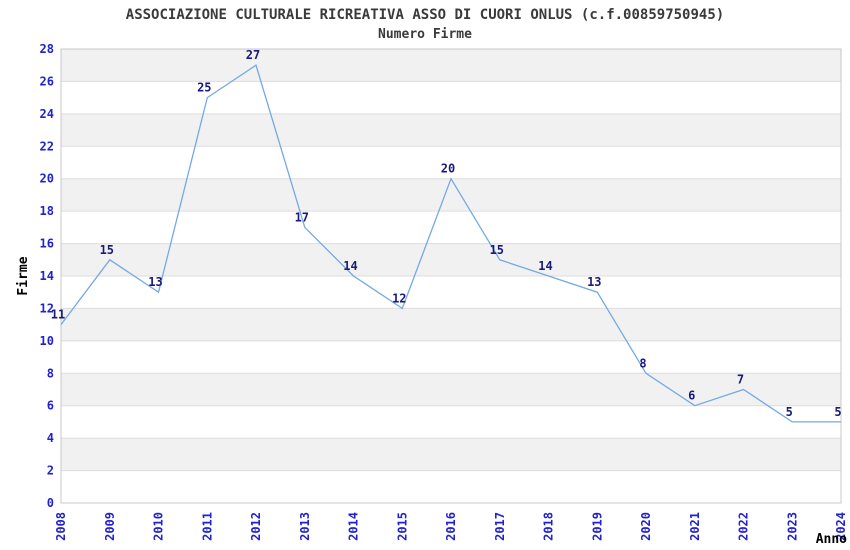 The image size is (850, 550). What do you see at coordinates (549, 526) in the screenshot?
I see `x-tick-label: 2018` at bounding box center [549, 526].